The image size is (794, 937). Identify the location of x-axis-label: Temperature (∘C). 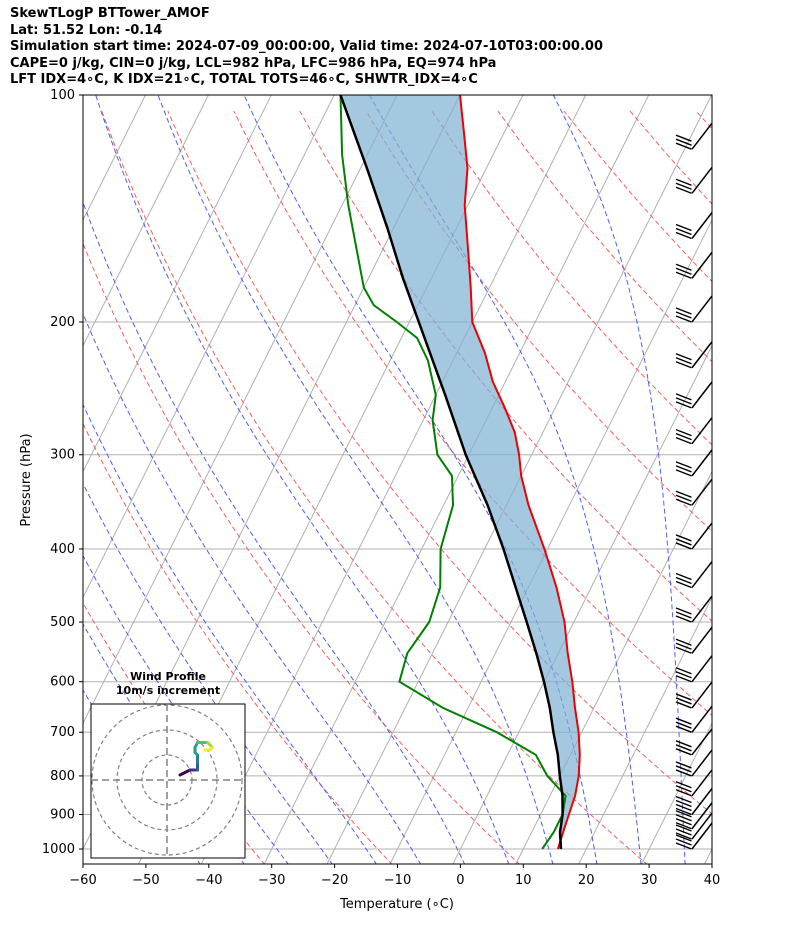
(396, 904).